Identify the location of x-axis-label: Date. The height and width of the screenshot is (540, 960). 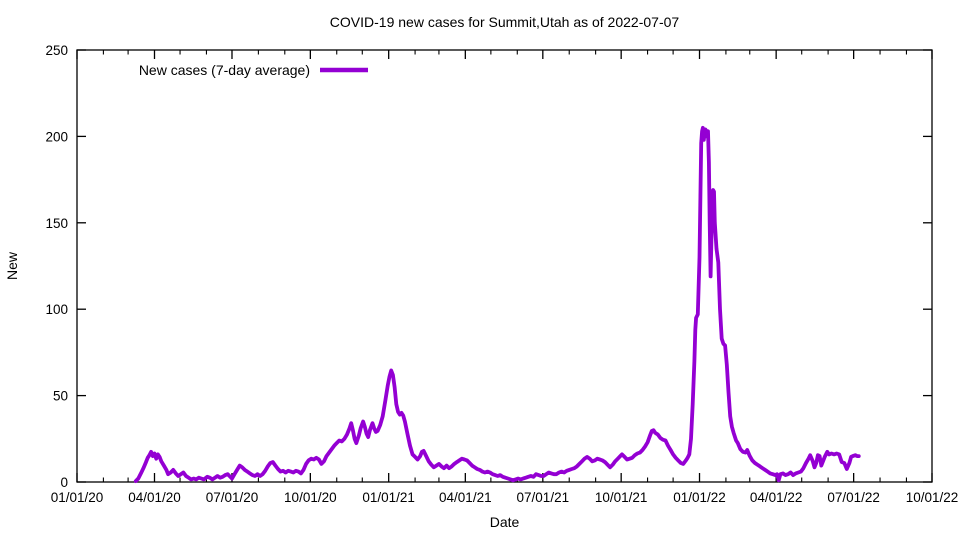
(505, 522).